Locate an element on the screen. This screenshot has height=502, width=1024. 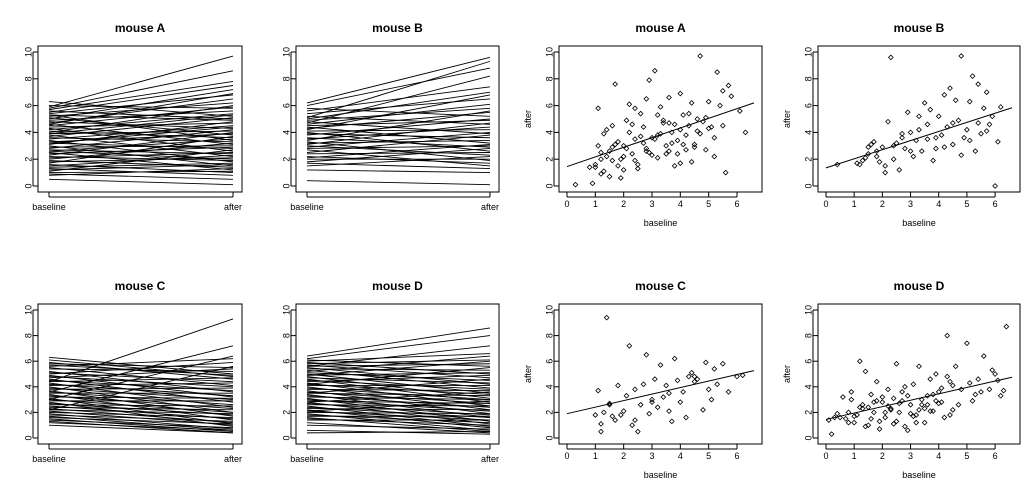
y-tick-label: 8 is located at coordinates (549, 335).